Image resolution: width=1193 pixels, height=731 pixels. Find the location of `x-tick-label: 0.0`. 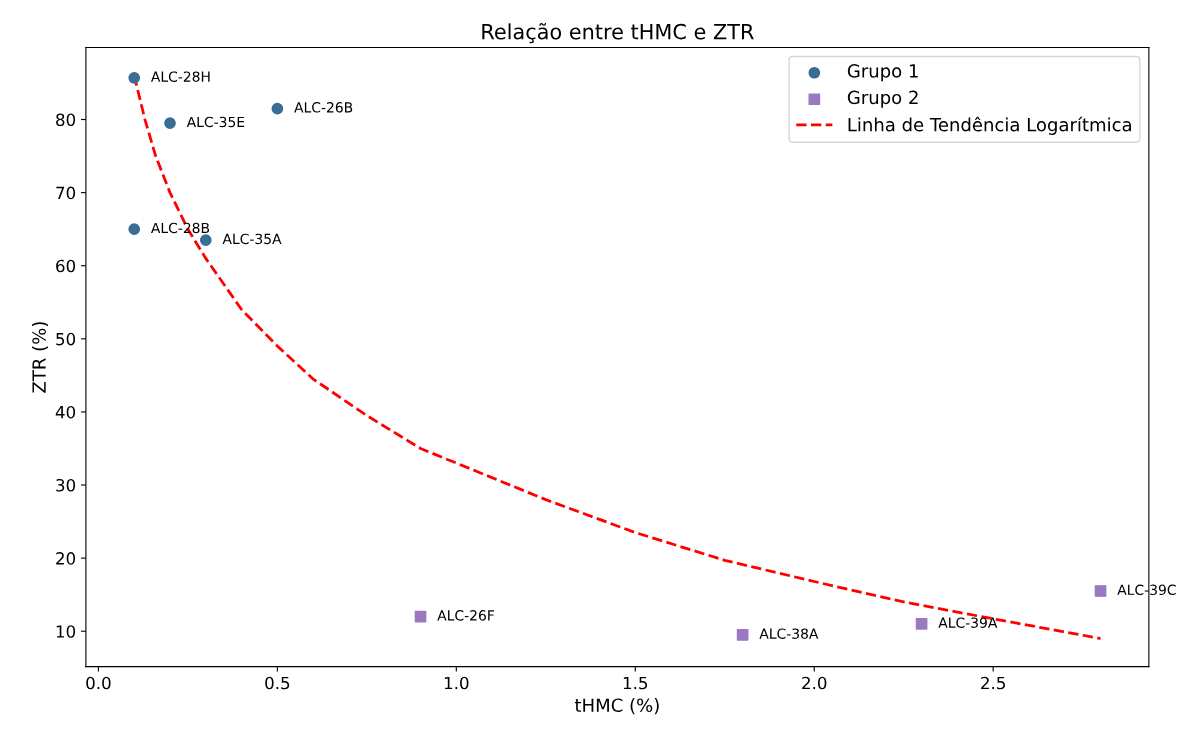

x-tick-label: 0.0 is located at coordinates (98, 683).